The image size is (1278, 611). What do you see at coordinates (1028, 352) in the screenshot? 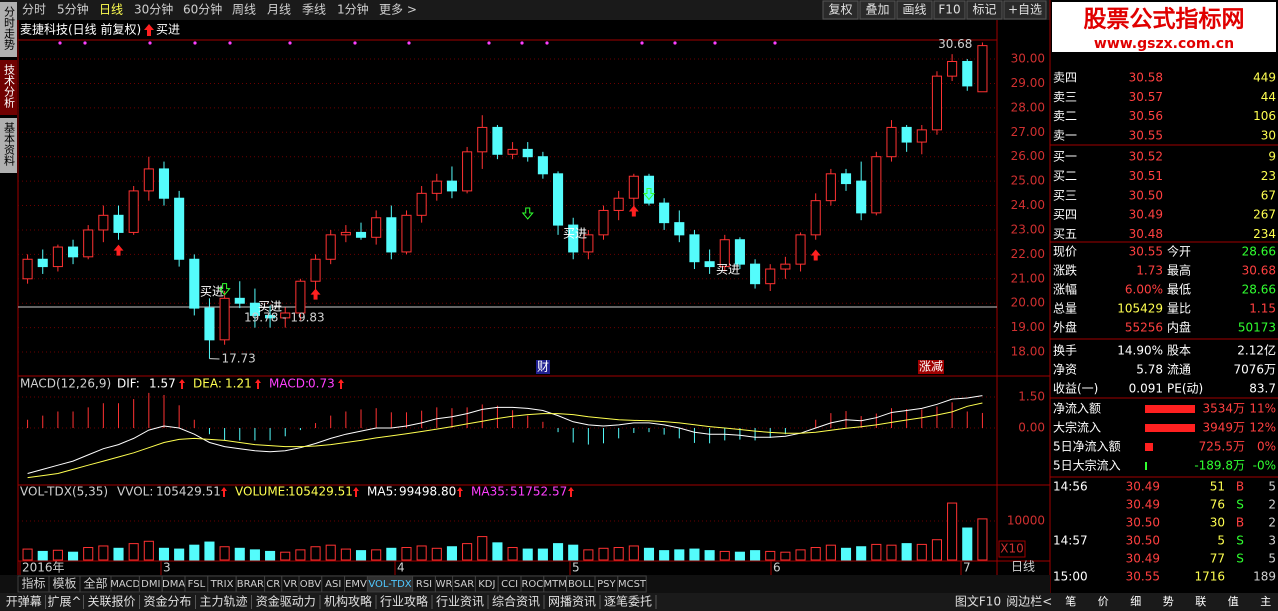
I see `y-tick-label: 18.00` at bounding box center [1028, 352].